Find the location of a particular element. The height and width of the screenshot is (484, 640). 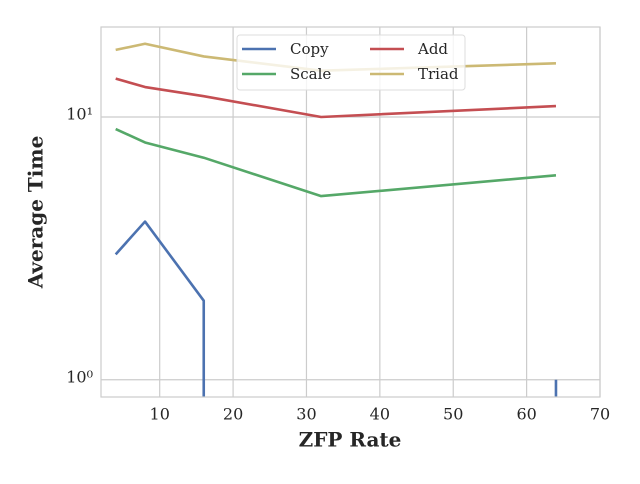

x-axis-label: ZFP Rate is located at coordinates (350, 440).